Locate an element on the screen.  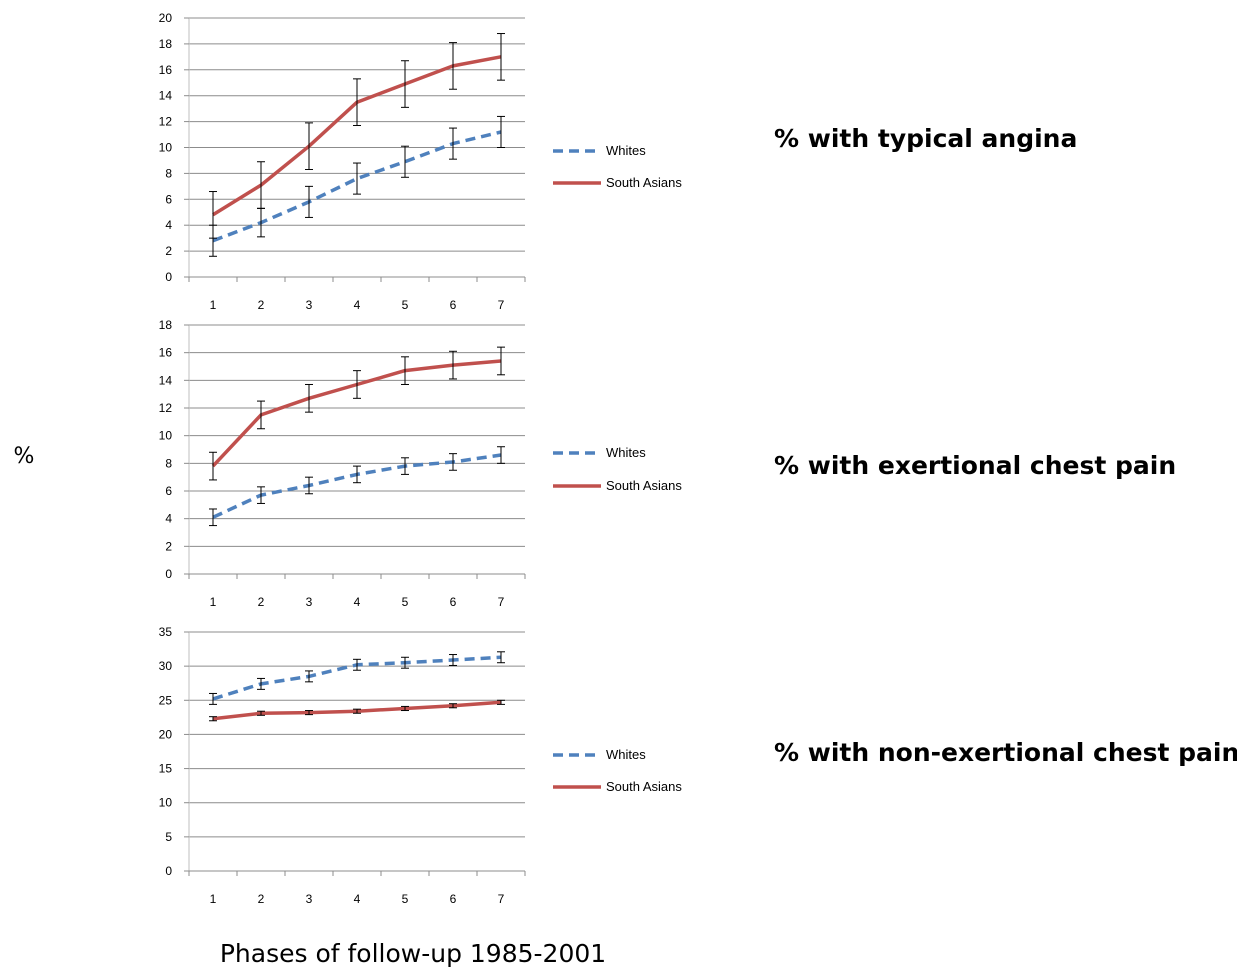
y-tick-label: 15 is located at coordinates (166, 769).